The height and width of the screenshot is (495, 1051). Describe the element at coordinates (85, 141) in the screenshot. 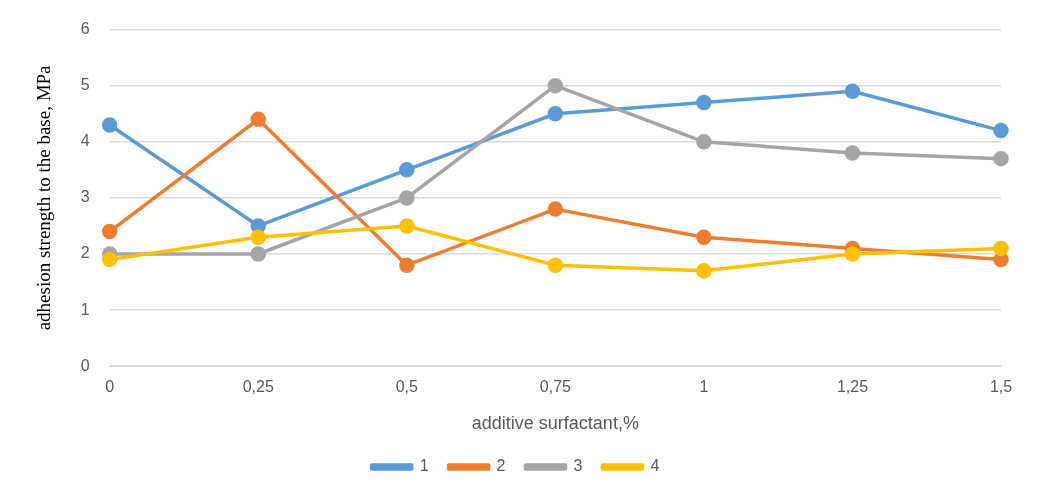

I see `y-tick-label: 4` at that location.